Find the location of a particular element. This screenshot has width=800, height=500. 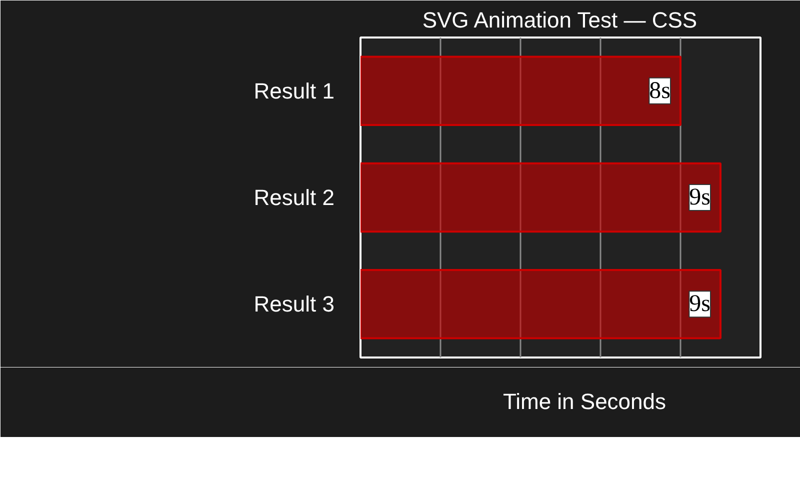

text: Time in Seconds is located at coordinates (584, 402).